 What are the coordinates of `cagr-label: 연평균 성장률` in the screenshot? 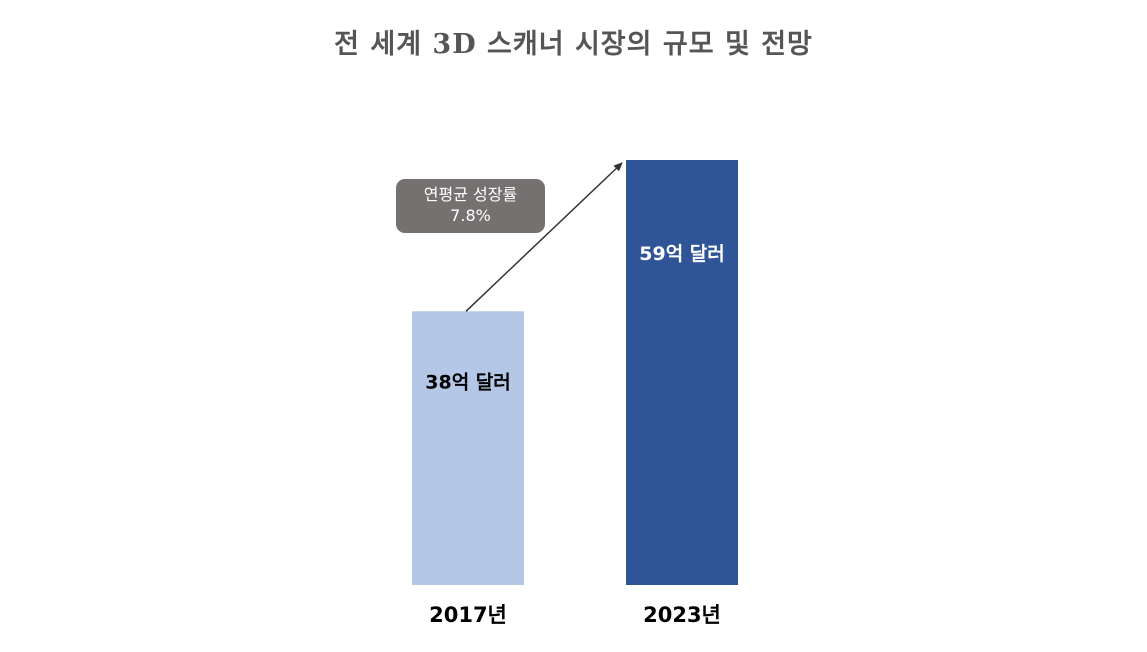 It's located at (470, 194).